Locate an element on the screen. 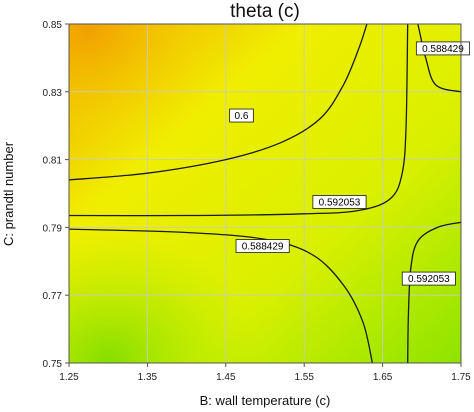 The height and width of the screenshot is (412, 474). x-tick-label: 1.35 is located at coordinates (148, 377).